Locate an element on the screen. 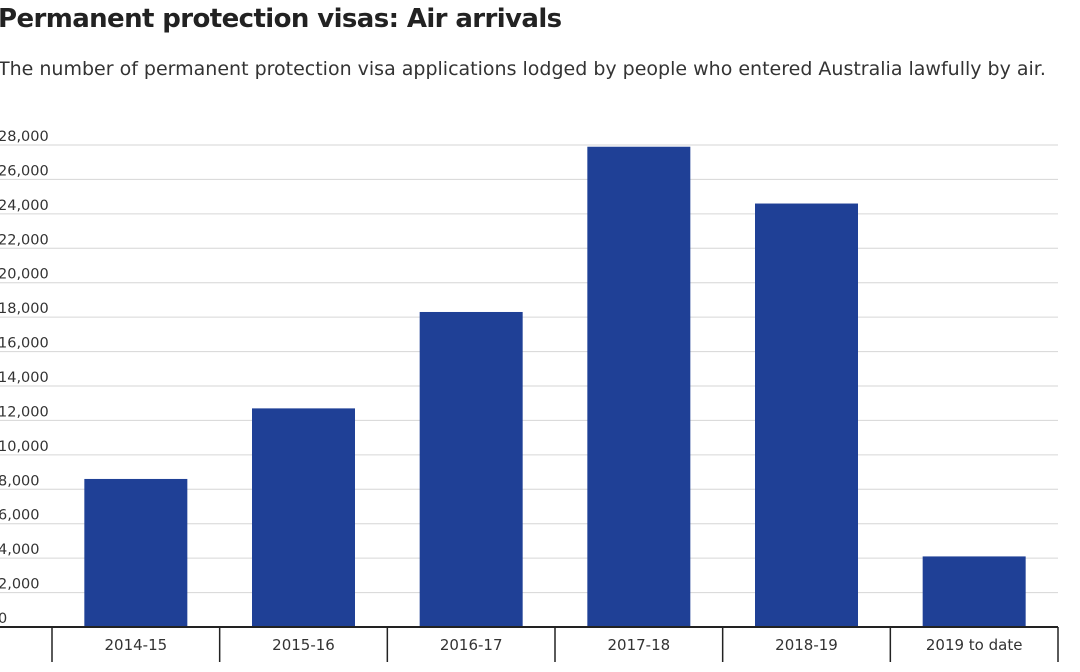 The height and width of the screenshot is (672, 1080). y-tick-label: 0 is located at coordinates (3, 619).